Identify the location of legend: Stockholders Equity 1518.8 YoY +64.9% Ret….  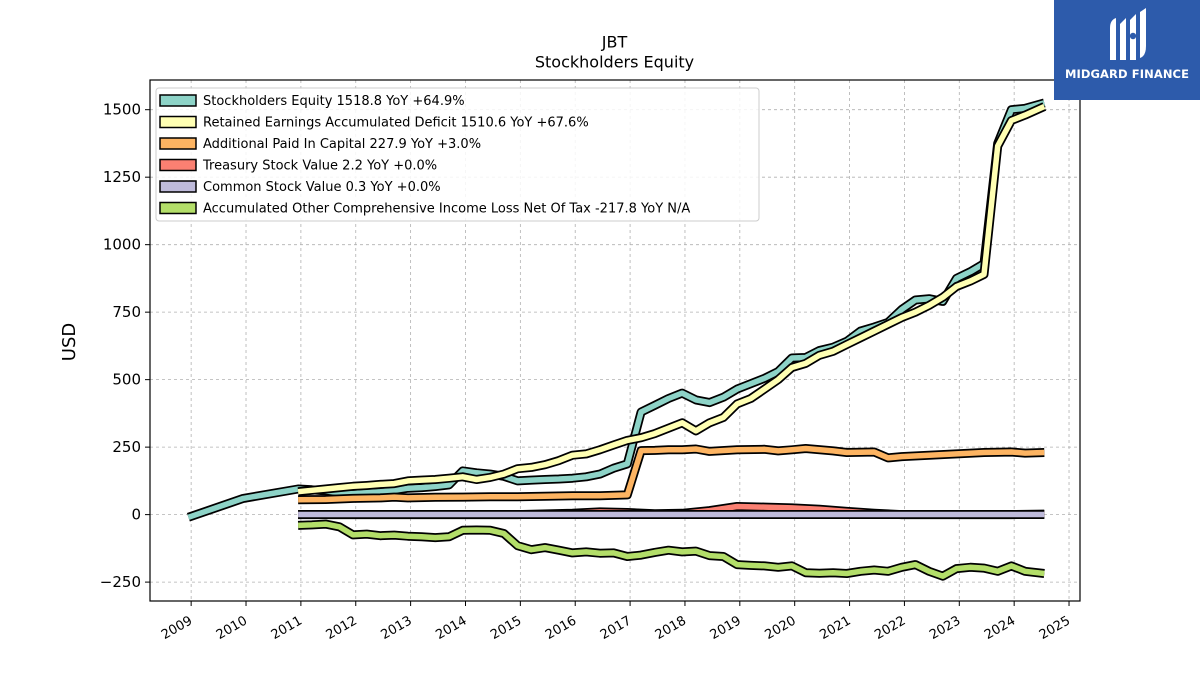
(457, 154).